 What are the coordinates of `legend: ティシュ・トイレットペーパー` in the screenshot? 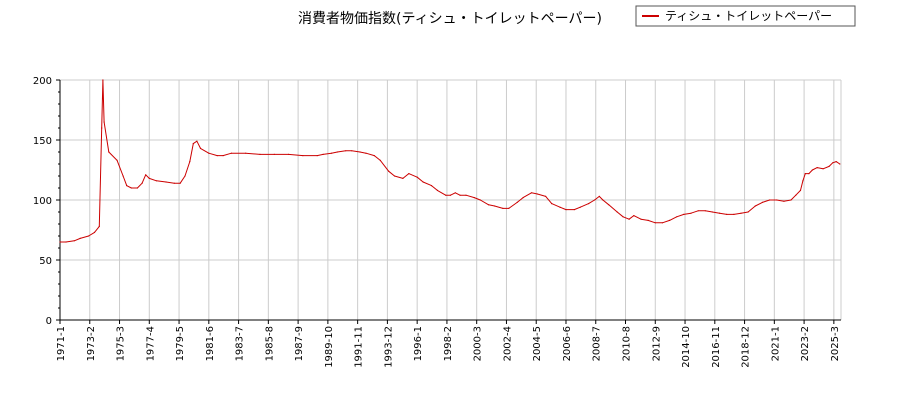 It's located at (745, 16).